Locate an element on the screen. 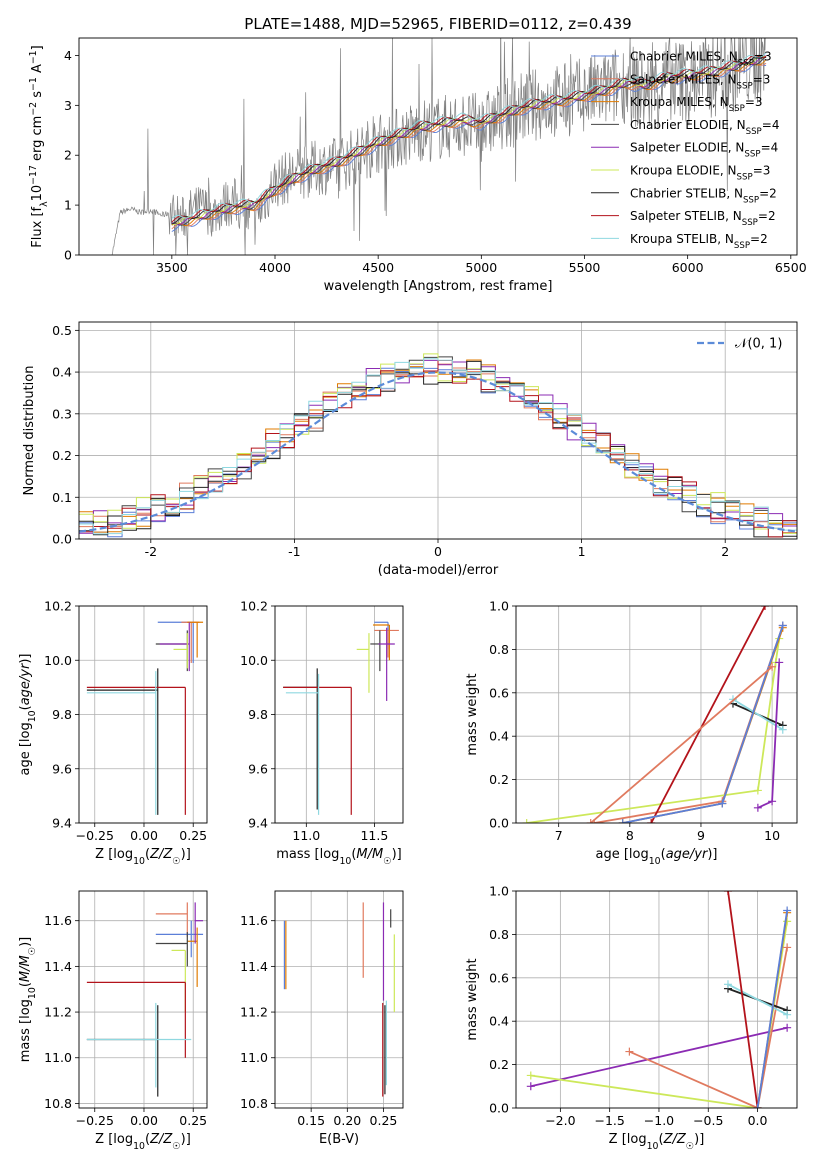 This screenshot has width=819, height=1170. y-axis-label: Flux [fλ10−17 erg cm−2 s−1 A−1] is located at coordinates (39, 146).